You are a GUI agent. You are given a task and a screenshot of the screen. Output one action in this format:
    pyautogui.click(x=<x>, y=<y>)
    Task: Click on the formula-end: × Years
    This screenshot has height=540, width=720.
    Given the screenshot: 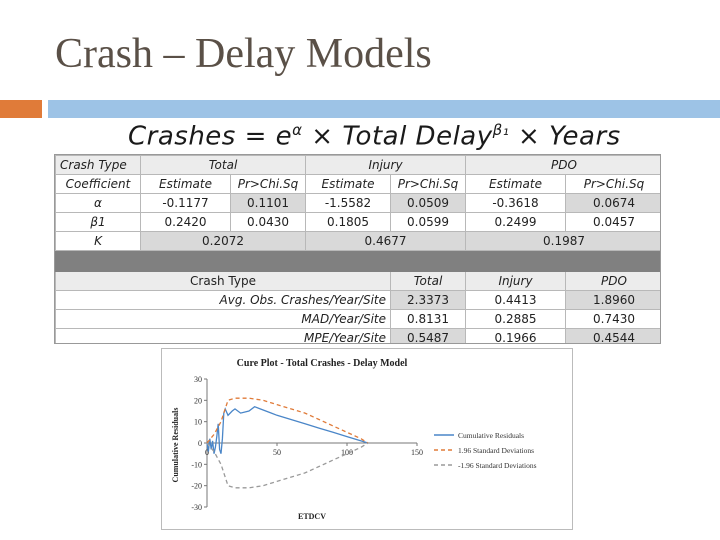 What is the action you would take?
    pyautogui.click(x=565, y=136)
    